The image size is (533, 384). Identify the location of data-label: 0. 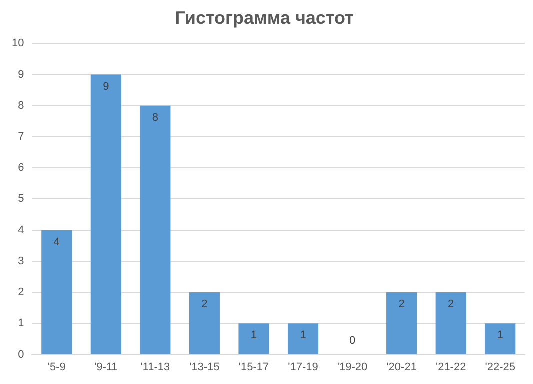
(352, 340).